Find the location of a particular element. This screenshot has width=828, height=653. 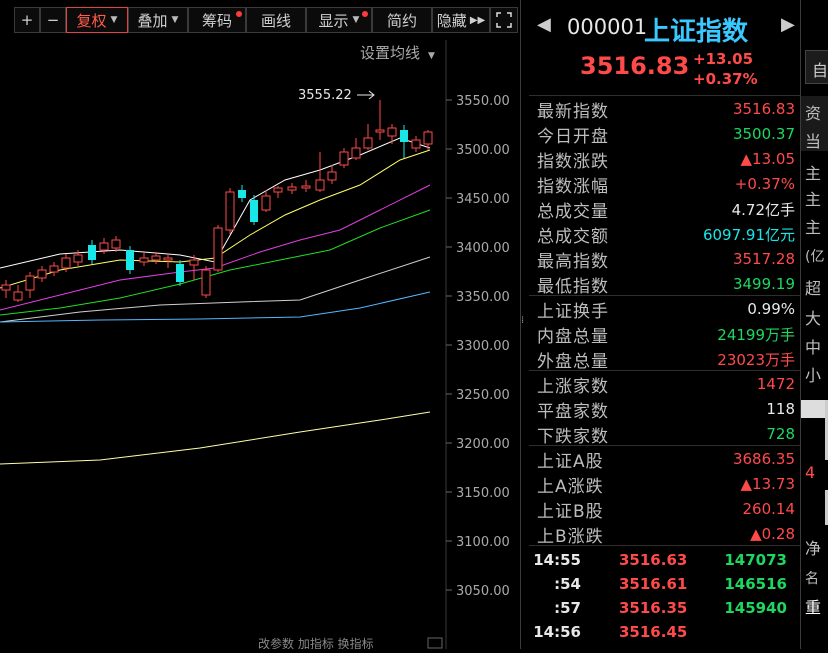

jianyue-button: 简约 is located at coordinates (402, 20).